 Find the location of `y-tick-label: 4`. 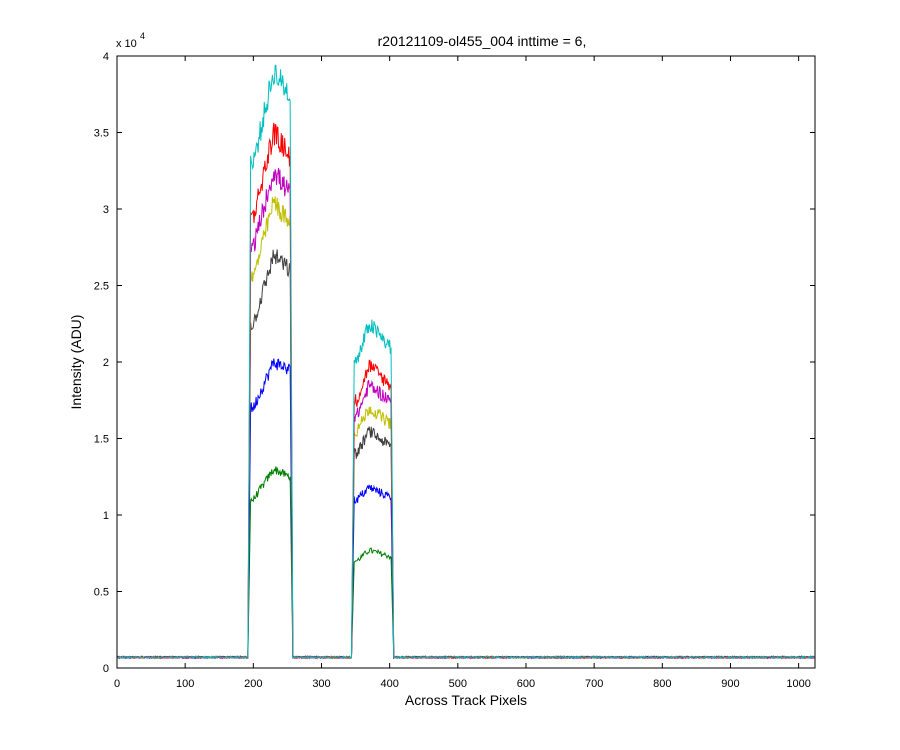

y-tick-label: 4 is located at coordinates (106, 57).